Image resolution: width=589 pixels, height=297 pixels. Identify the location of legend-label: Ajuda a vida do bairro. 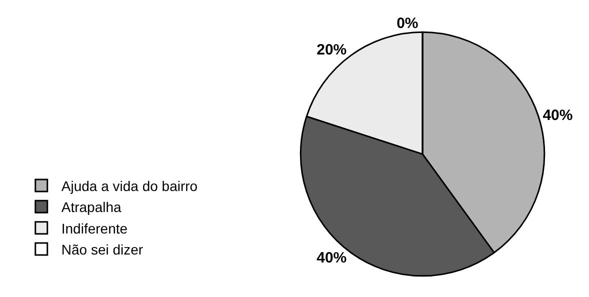
(129, 186).